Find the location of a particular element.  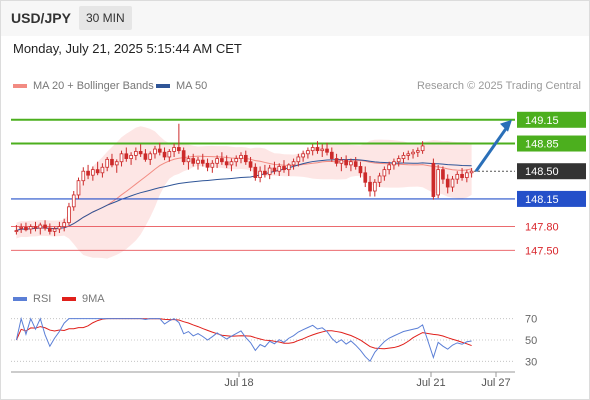

rsi-line is located at coordinates (243, 339).